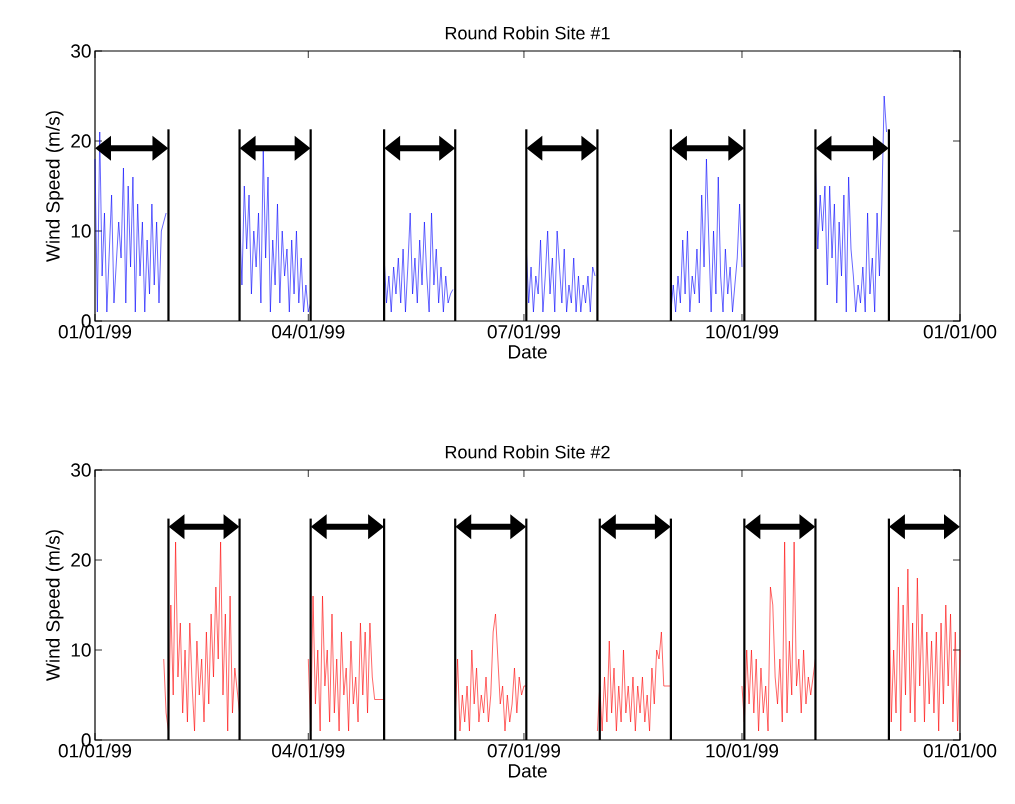 The image size is (1015, 804). Describe the element at coordinates (527, 33) in the screenshot. I see `chart-title: Round Robin Site #1` at that location.